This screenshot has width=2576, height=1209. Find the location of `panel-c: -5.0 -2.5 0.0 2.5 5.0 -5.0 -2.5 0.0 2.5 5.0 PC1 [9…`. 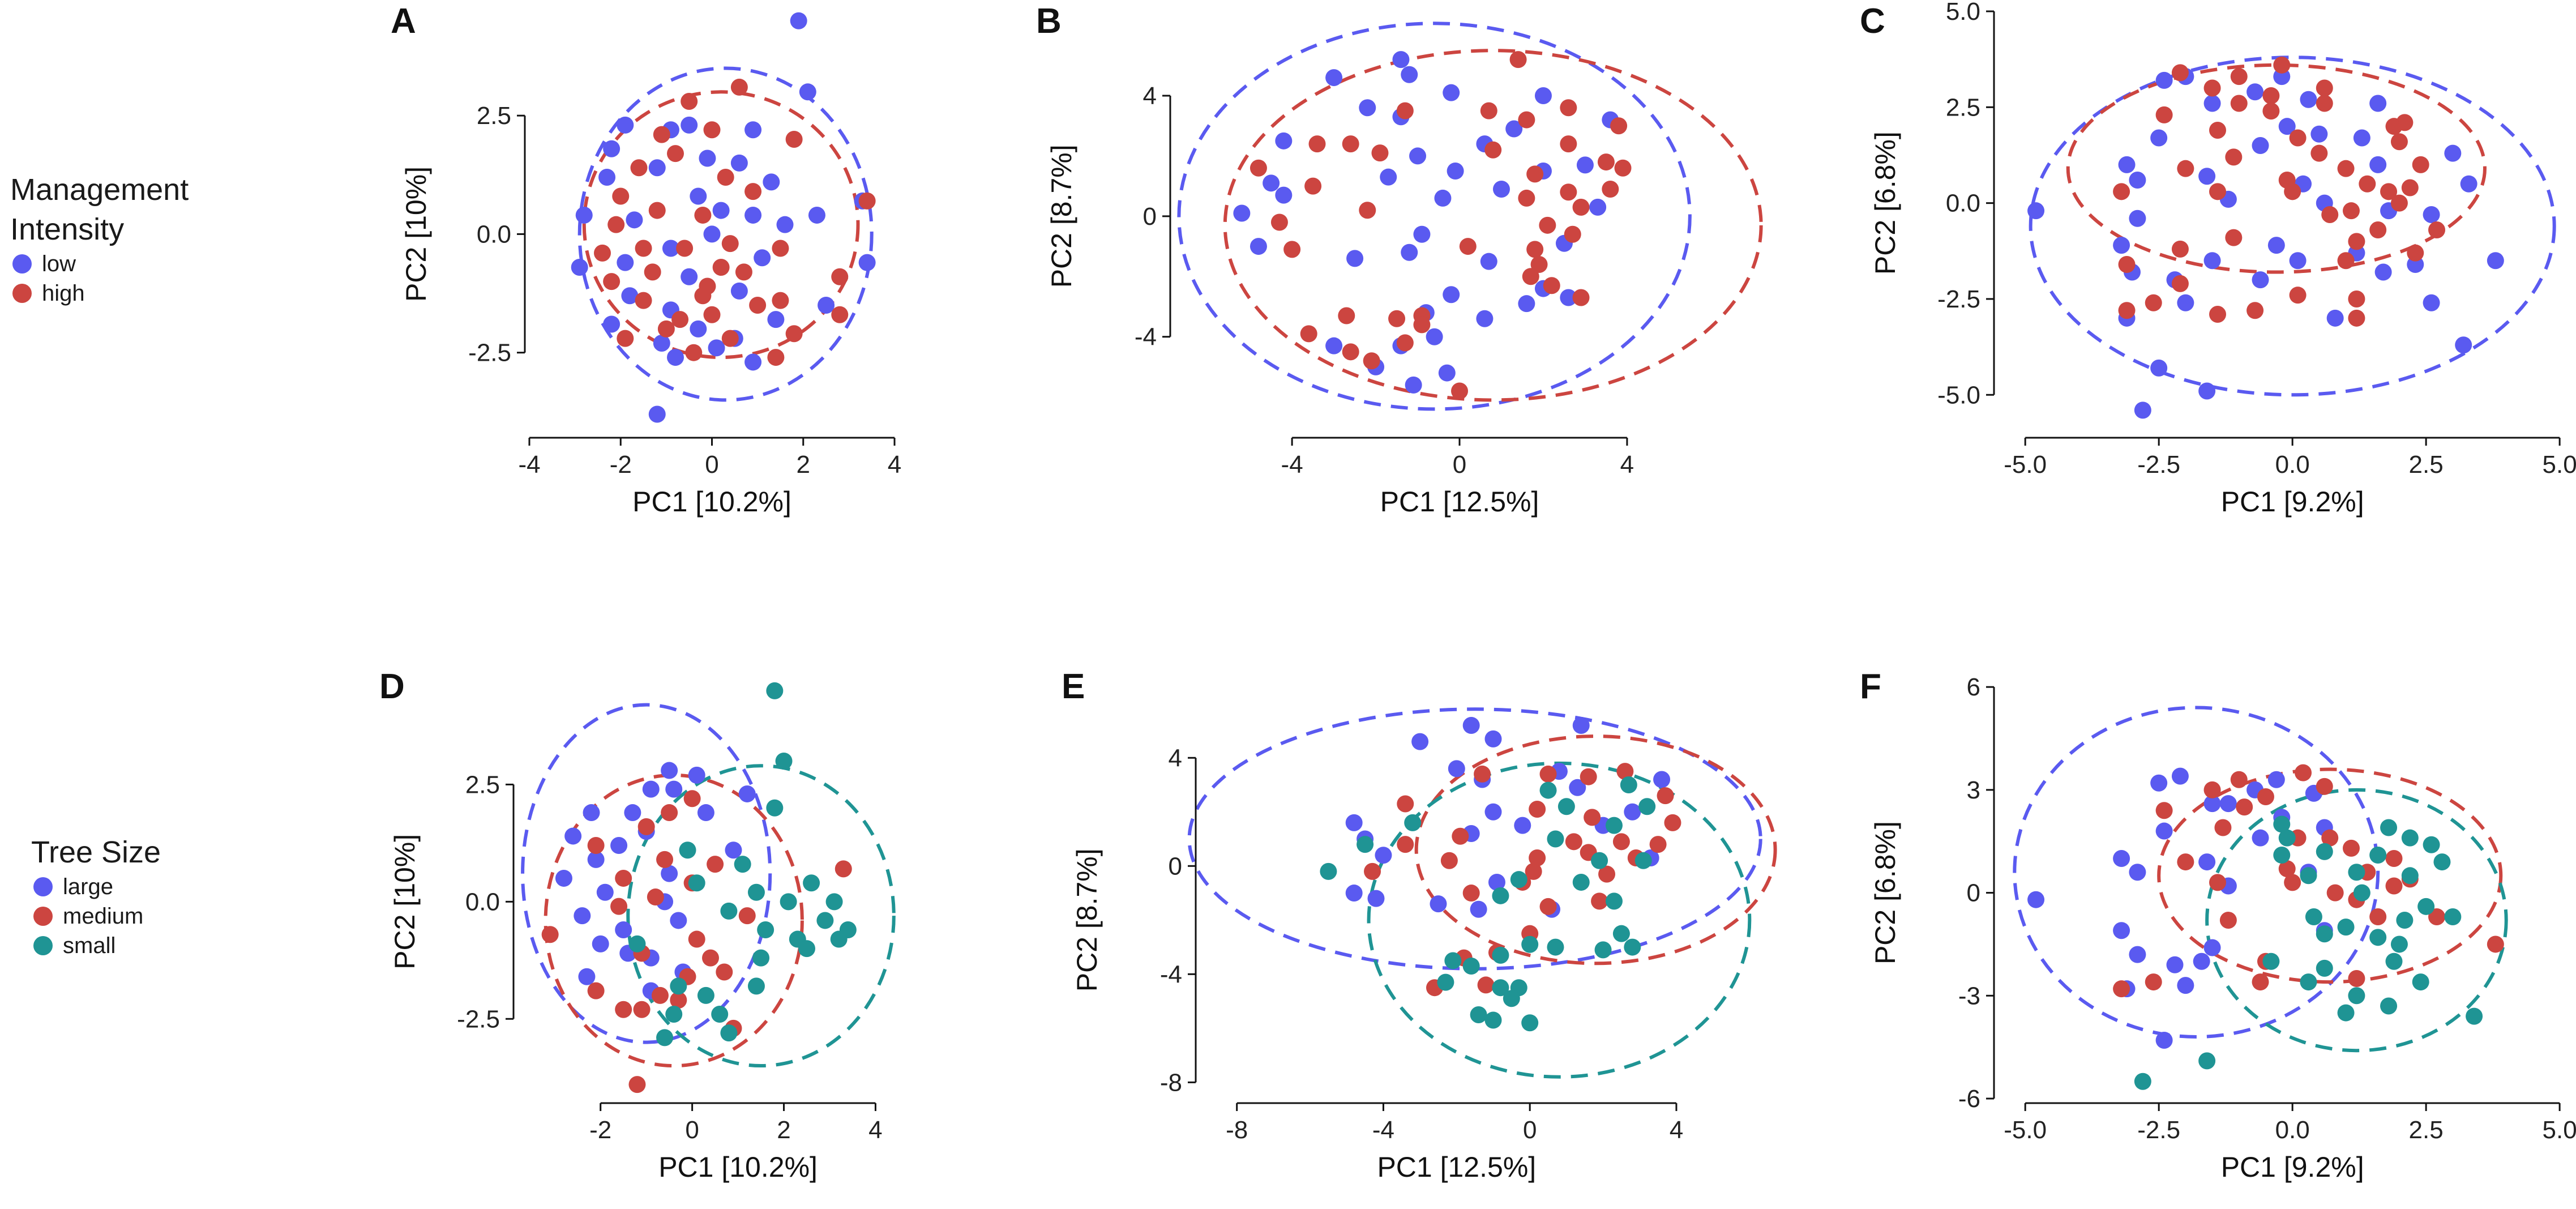

panel-c: -5.0 -2.5 0.0 2.5 5.0 -5.0 -2.5 0.0 2.5 5.0 PC1 [9… is located at coordinates (2218, 259).